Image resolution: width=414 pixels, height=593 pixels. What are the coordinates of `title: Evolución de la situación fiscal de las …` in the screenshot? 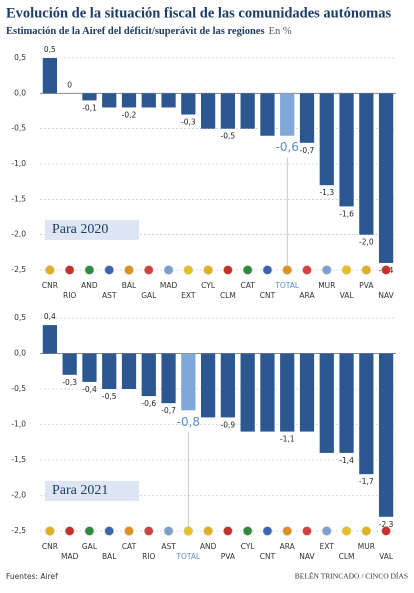 It's located at (198, 13).